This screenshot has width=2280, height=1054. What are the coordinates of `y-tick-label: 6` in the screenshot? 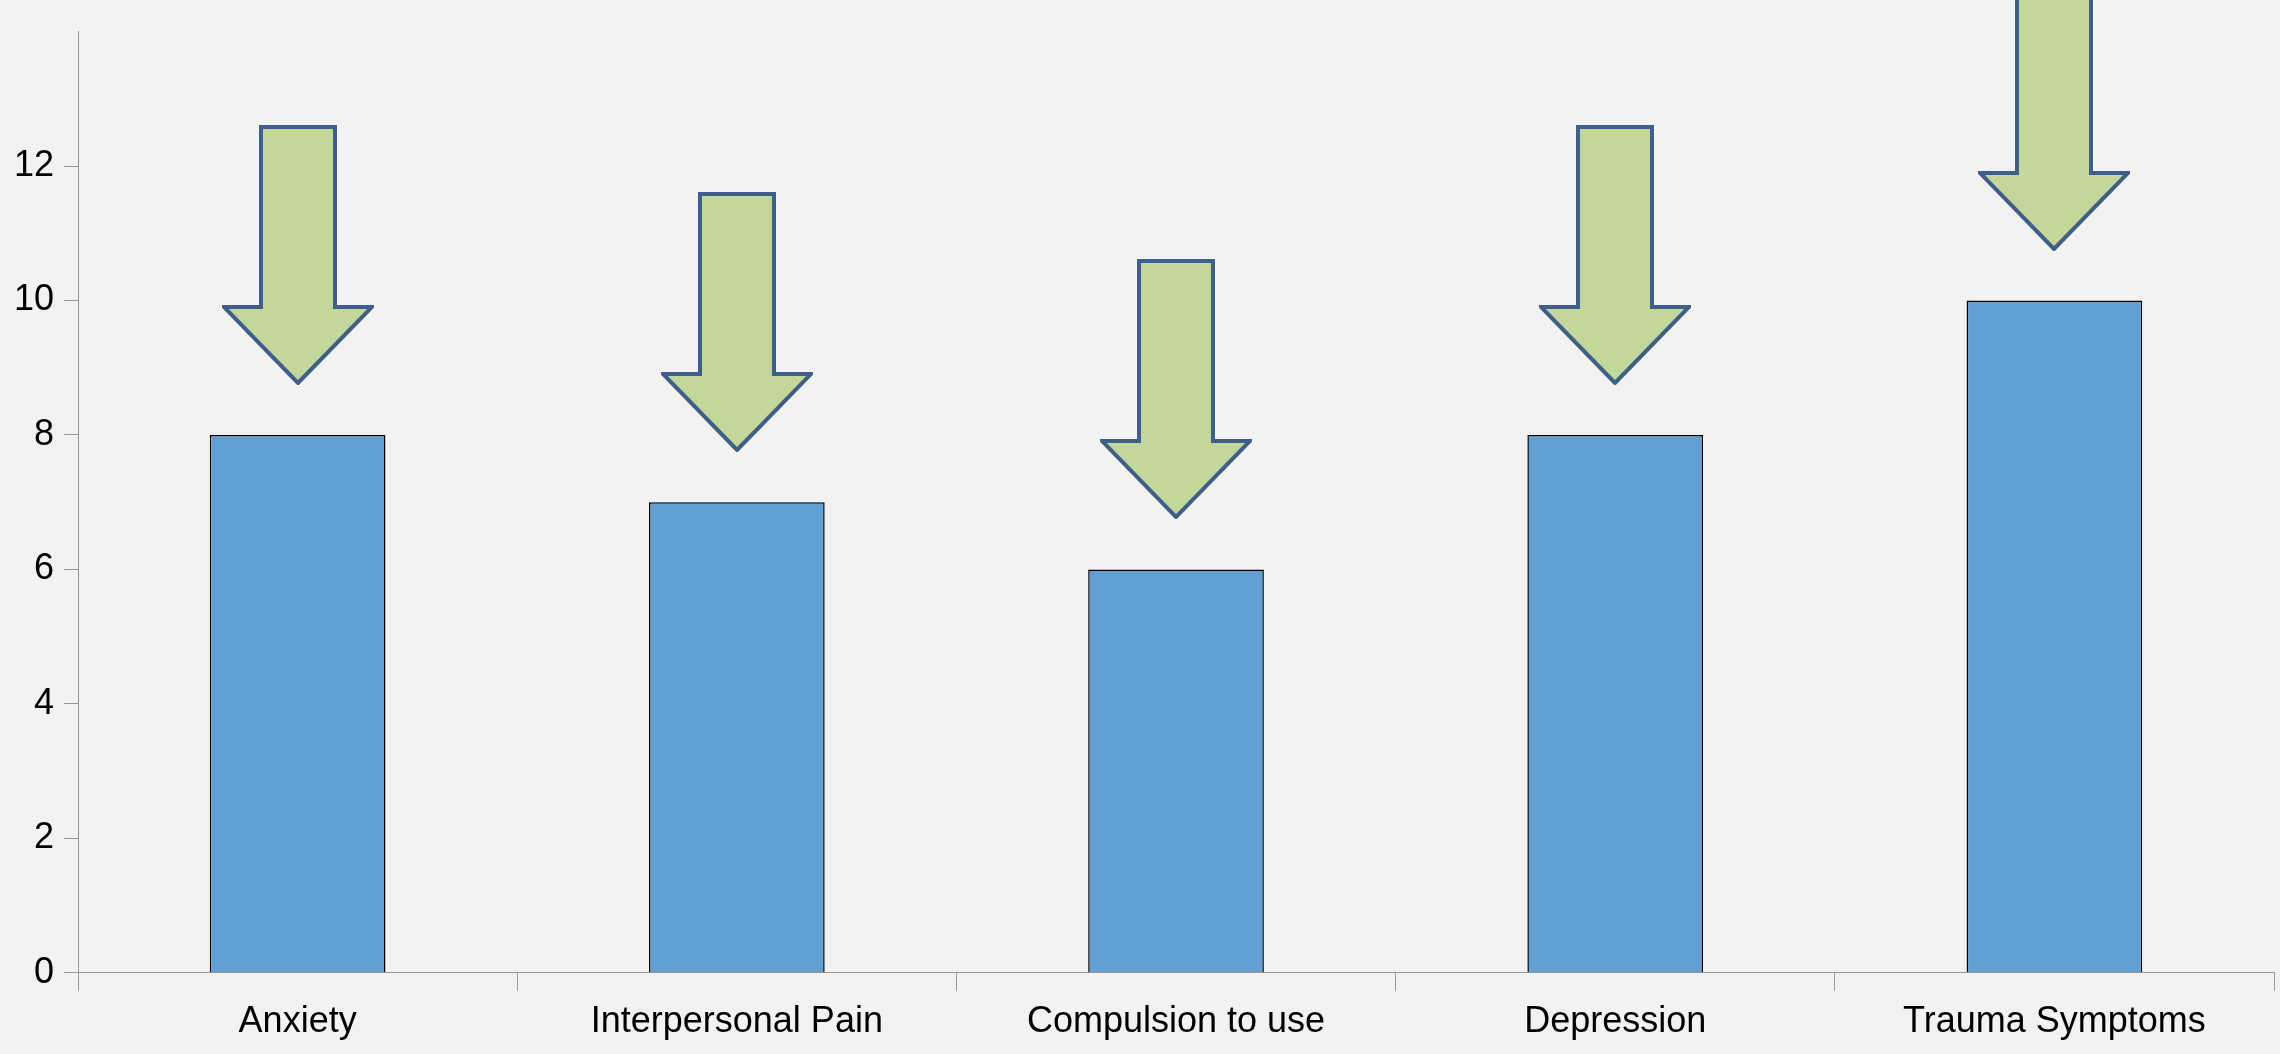 It's located at (44, 567).